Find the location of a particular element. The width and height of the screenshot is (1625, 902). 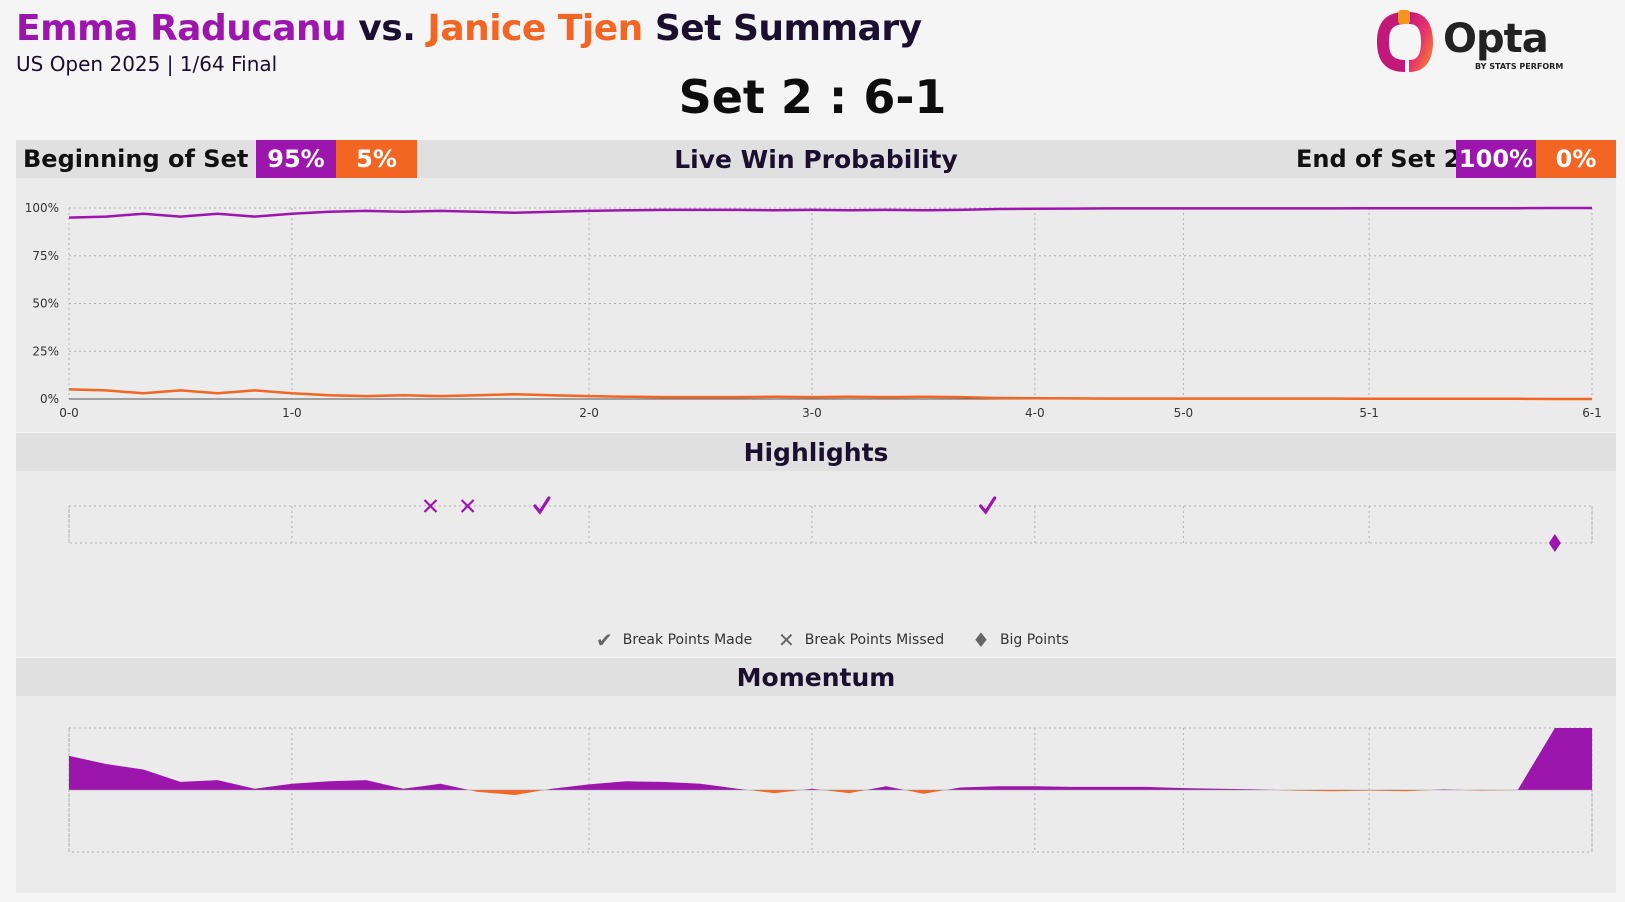

y-tick-label: 75% is located at coordinates (45, 256).